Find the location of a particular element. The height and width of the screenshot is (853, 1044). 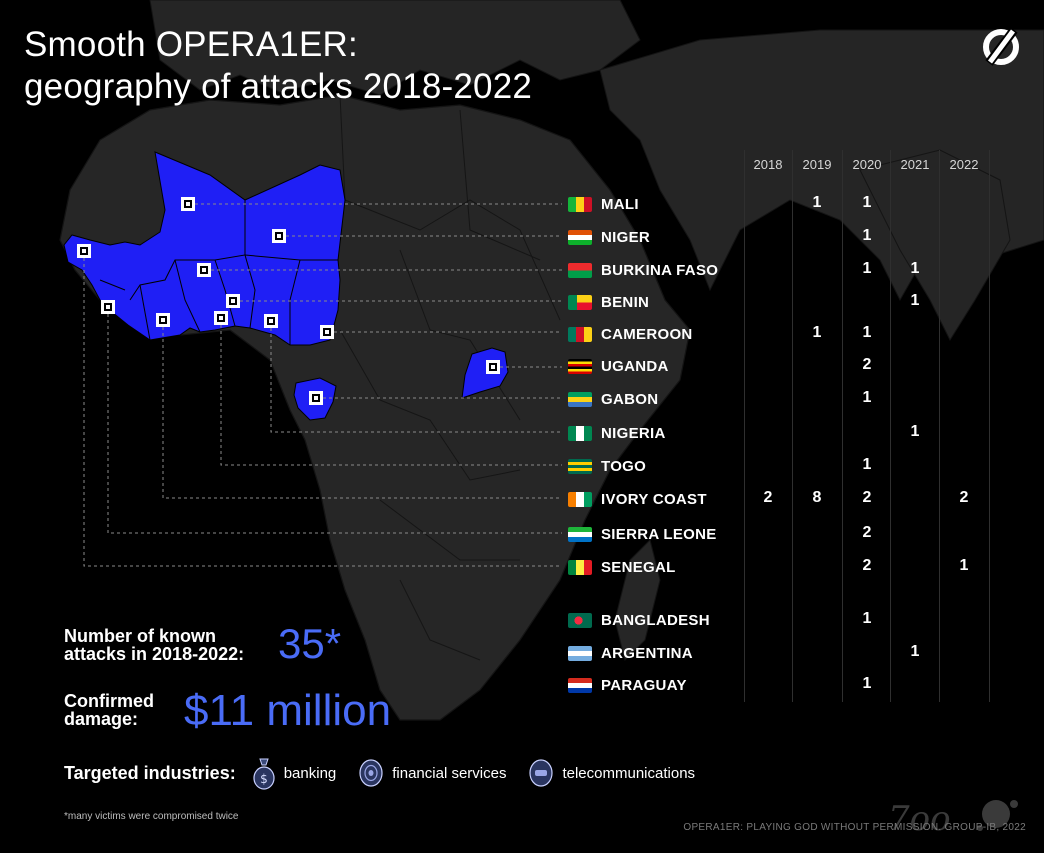

country-row: TOGO is located at coordinates (607, 466).